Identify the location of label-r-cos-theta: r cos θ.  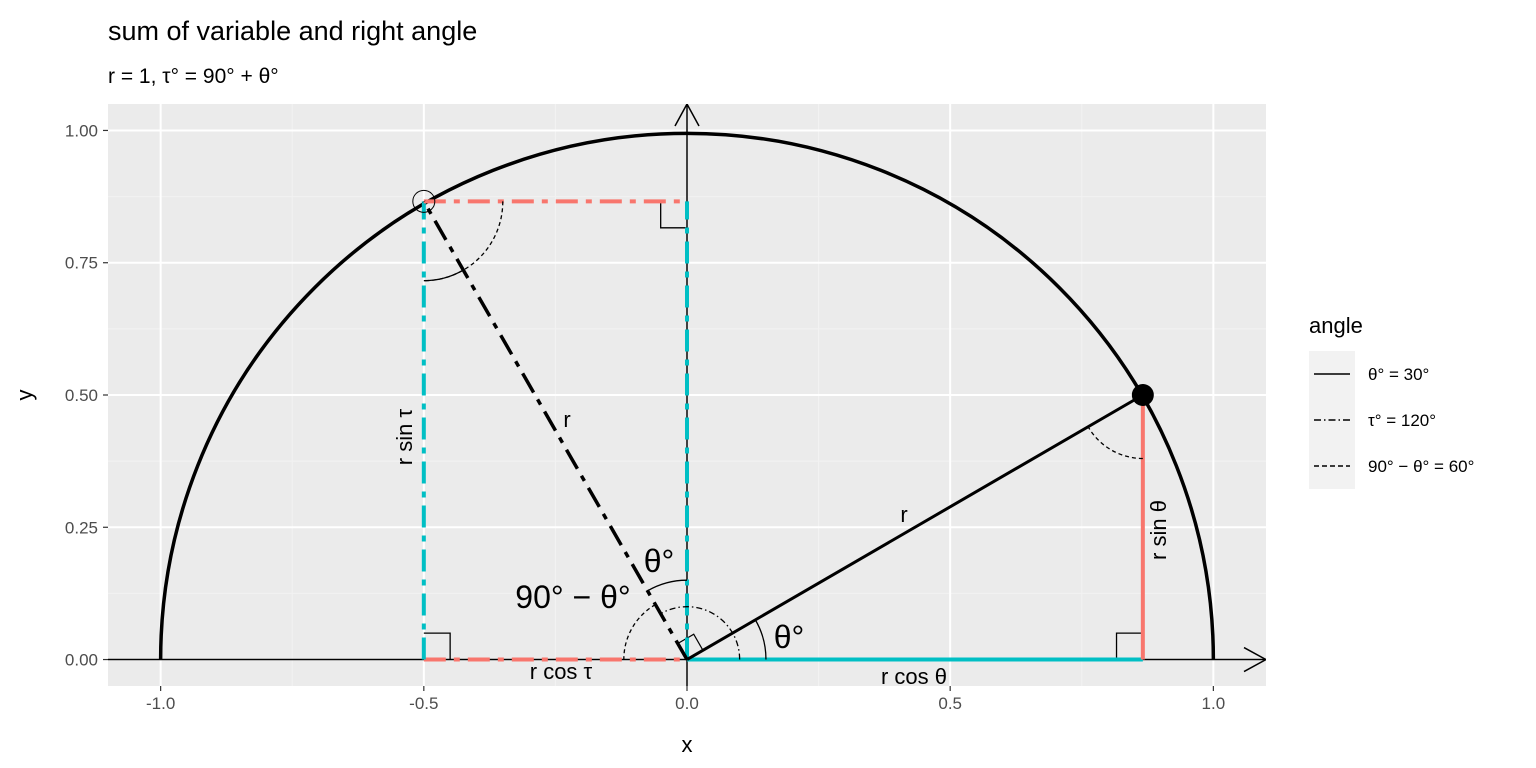
(914, 676).